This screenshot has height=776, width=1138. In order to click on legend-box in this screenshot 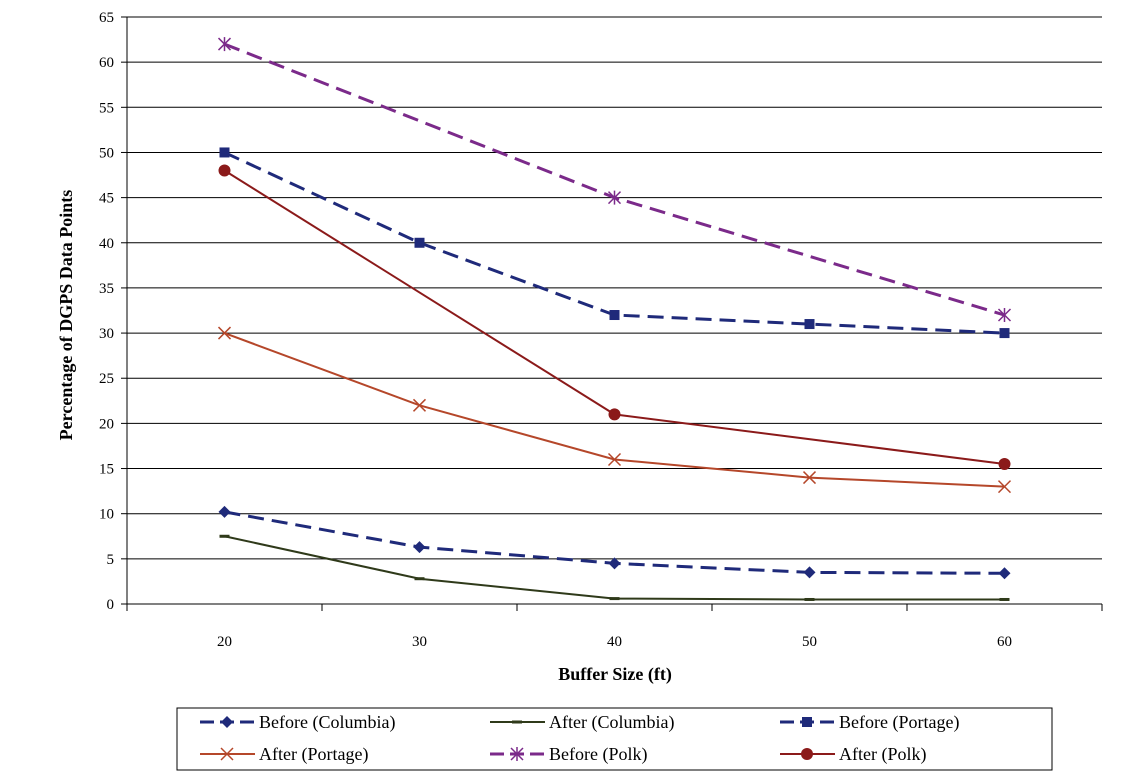, I will do `click(614, 739)`.